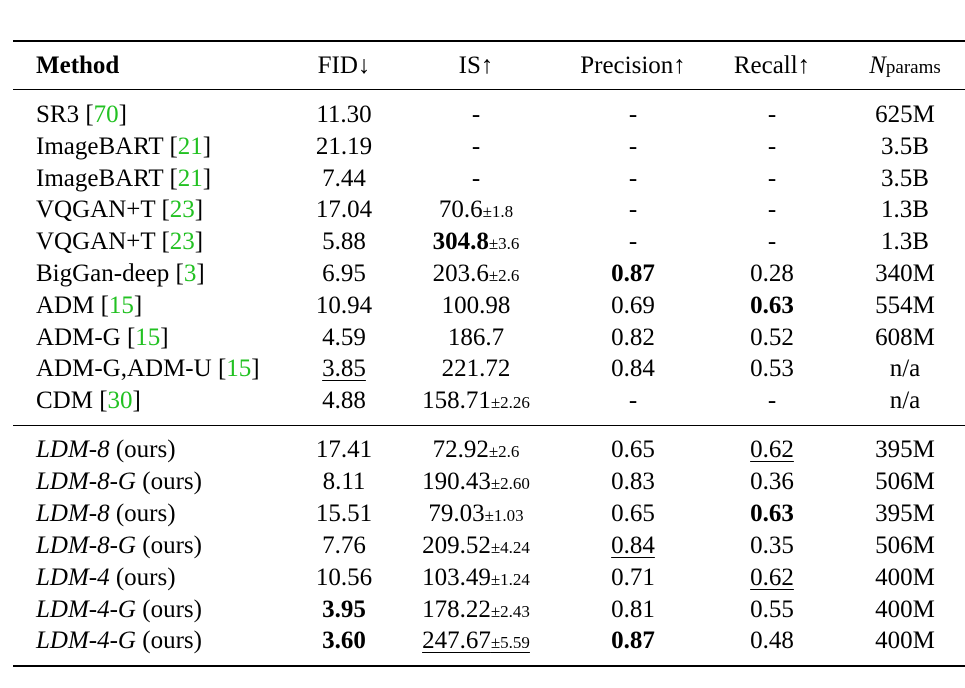  What do you see at coordinates (344, 242) in the screenshot?
I see `fid-cell: 5.88` at bounding box center [344, 242].